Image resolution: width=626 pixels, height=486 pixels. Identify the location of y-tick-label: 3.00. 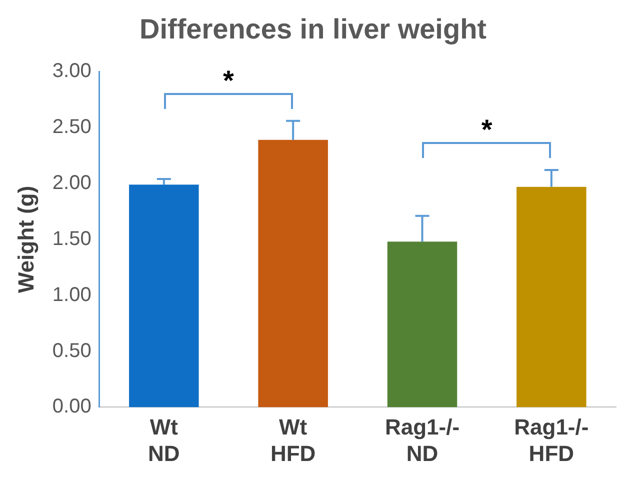
(72, 71).